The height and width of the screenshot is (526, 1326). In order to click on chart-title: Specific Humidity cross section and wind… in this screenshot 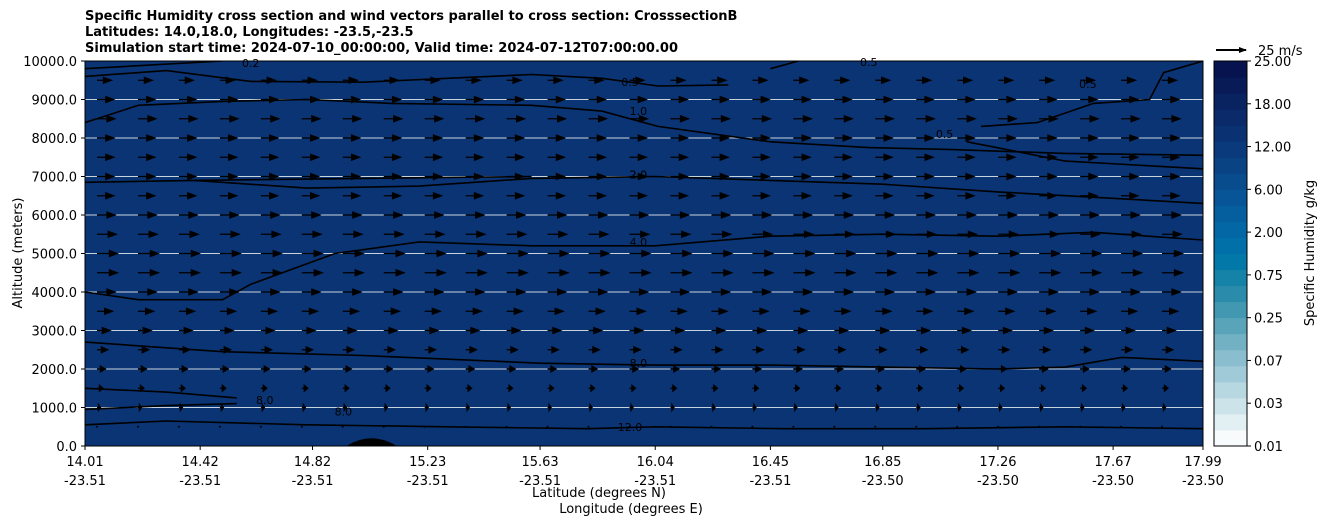, I will do `click(411, 33)`.